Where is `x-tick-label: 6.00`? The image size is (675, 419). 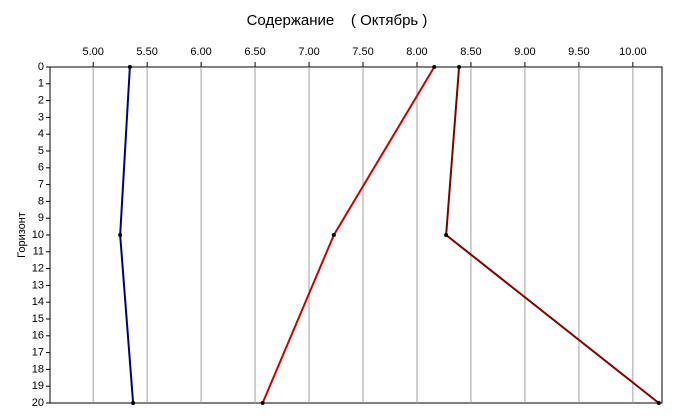
x-tick-label: 6.00 is located at coordinates (200, 52).